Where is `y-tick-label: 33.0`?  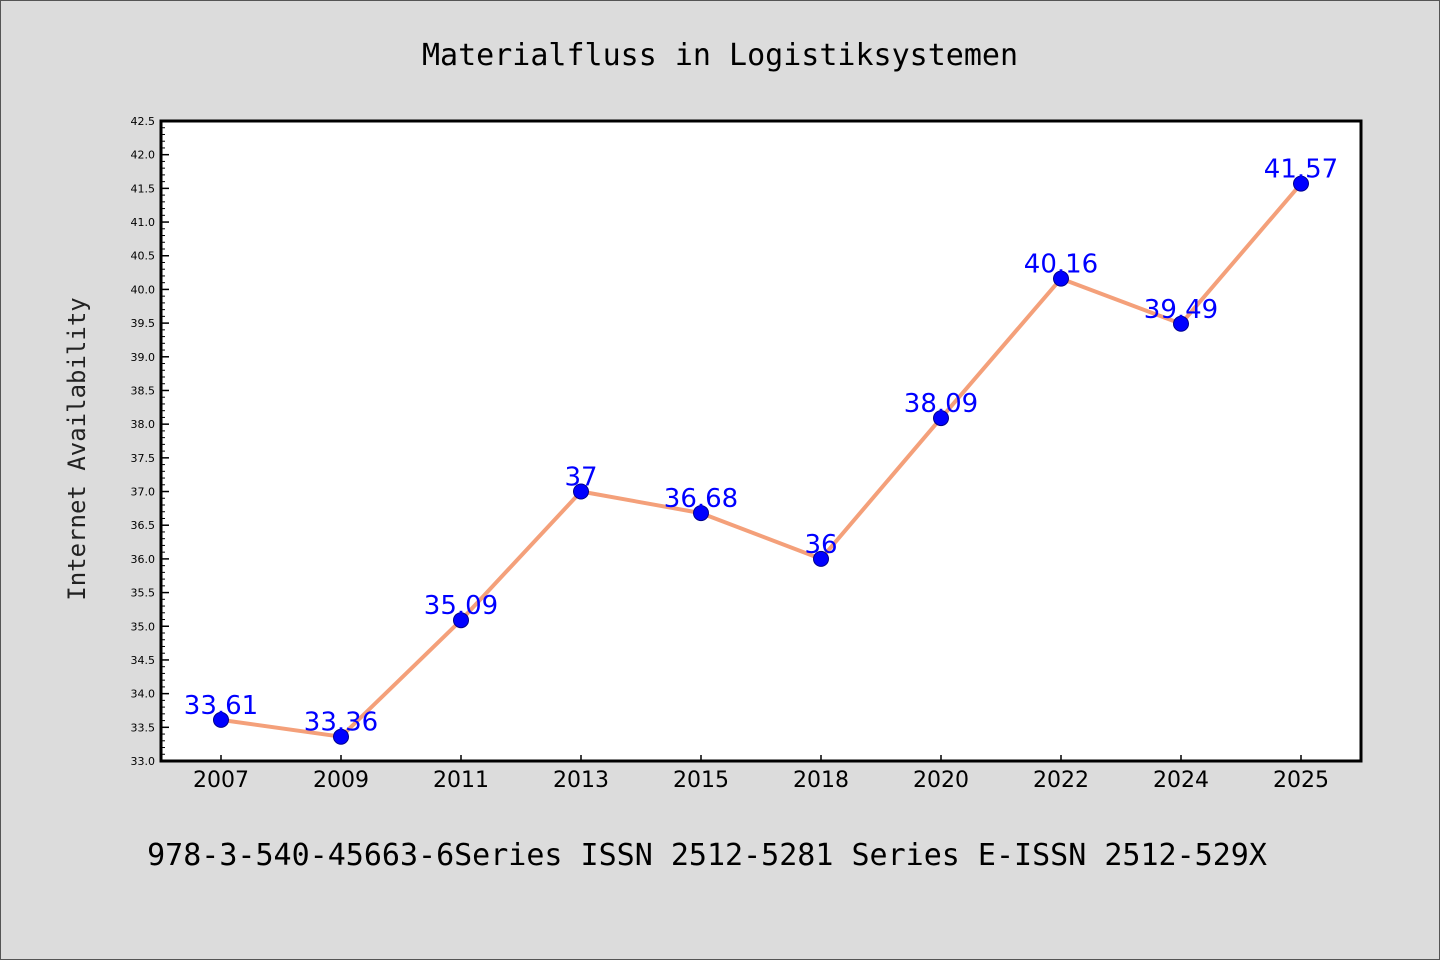 y-tick-label: 33.0 is located at coordinates (143, 761).